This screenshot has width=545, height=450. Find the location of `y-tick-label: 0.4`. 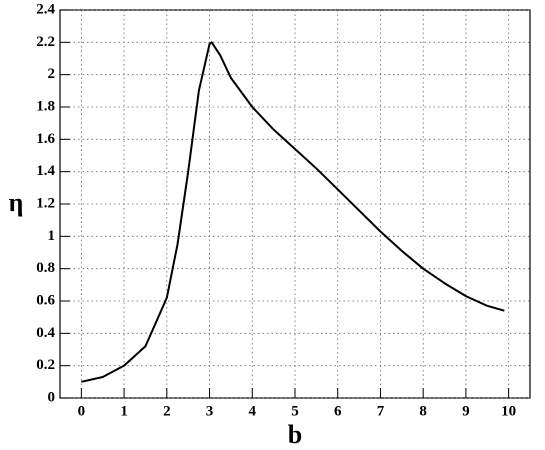

y-tick-label: 0.4 is located at coordinates (45, 333).